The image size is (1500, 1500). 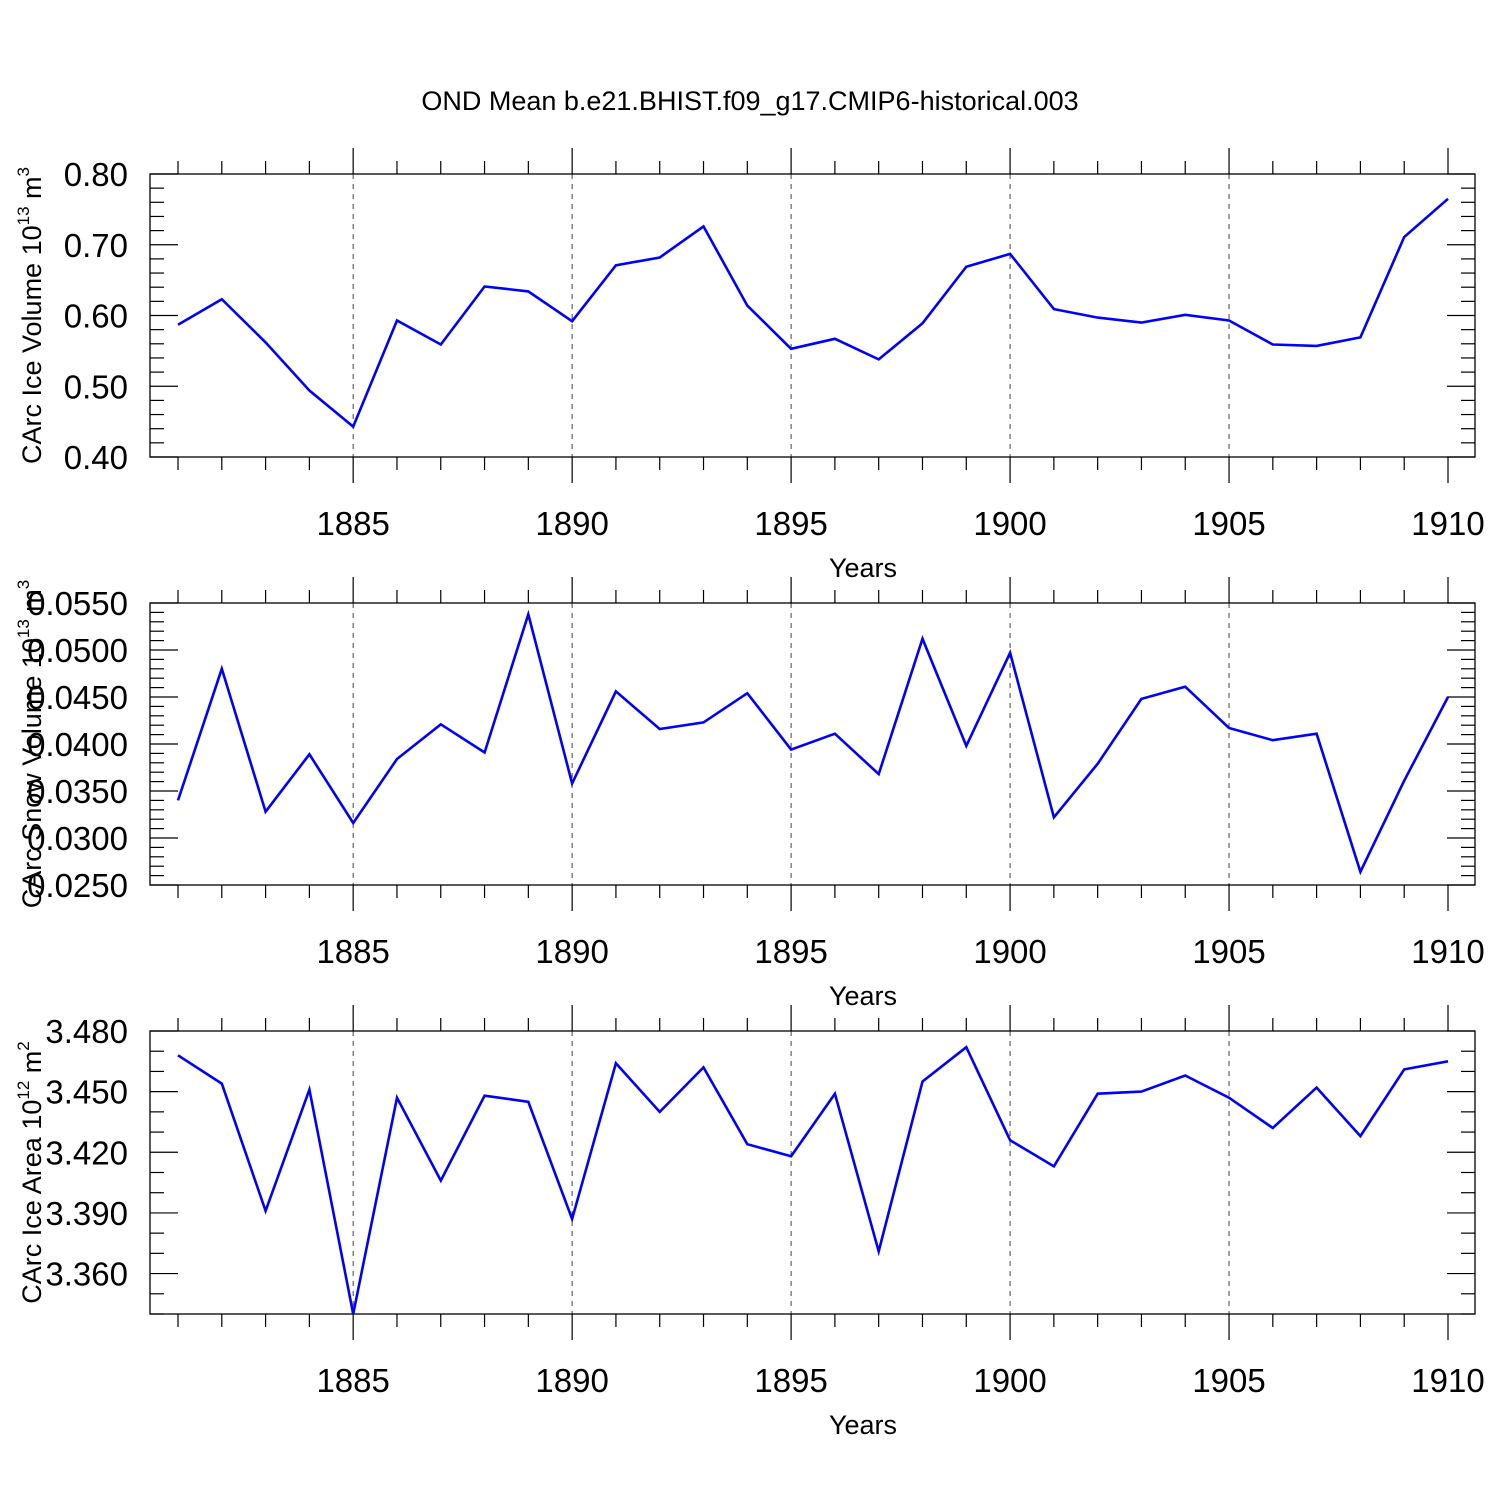 What do you see at coordinates (77, 885) in the screenshot?
I see `y-tick-label: 0.0250` at bounding box center [77, 885].